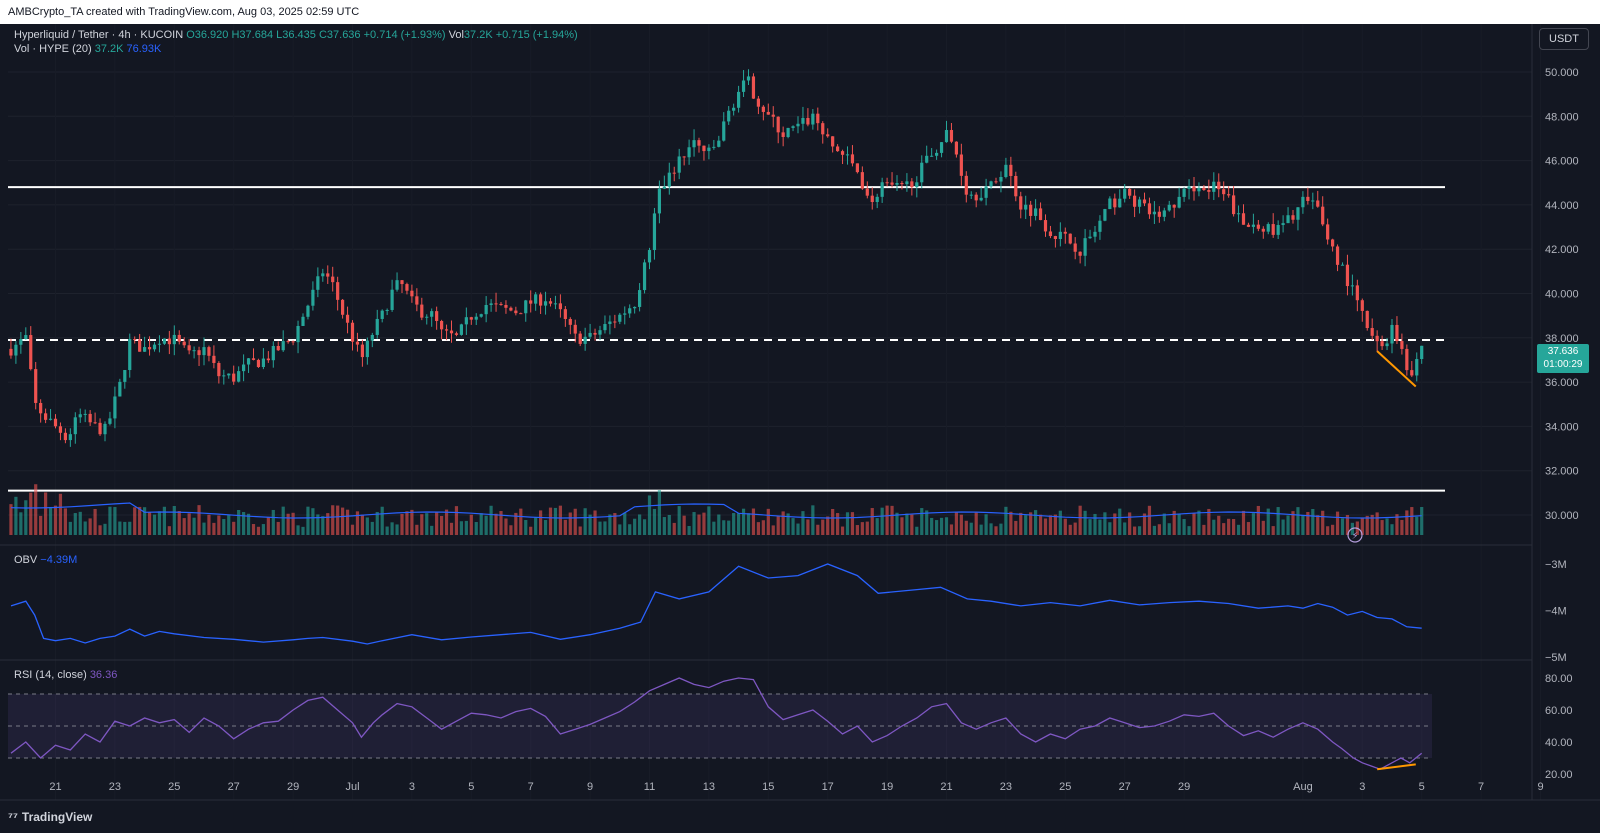  I want to click on time-tick-label: 3, so click(412, 787).